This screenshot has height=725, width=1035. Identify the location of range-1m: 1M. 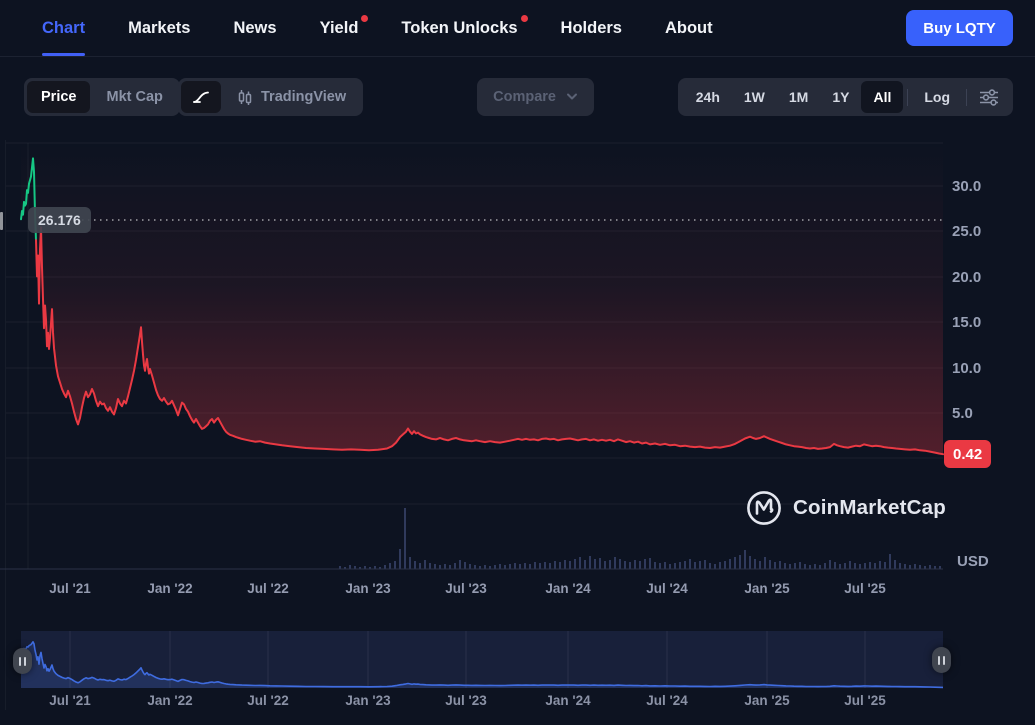
(798, 97).